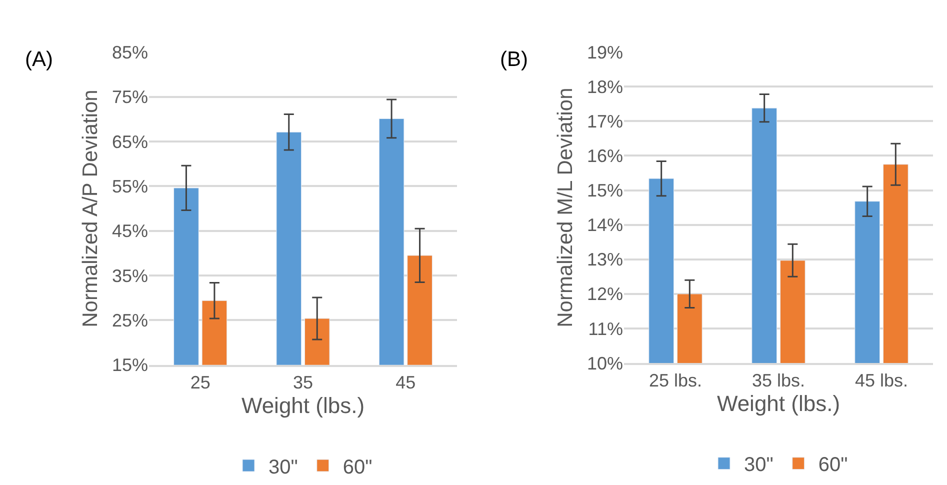  Describe the element at coordinates (604, 294) in the screenshot. I see `y-tick-label: 12%` at that location.